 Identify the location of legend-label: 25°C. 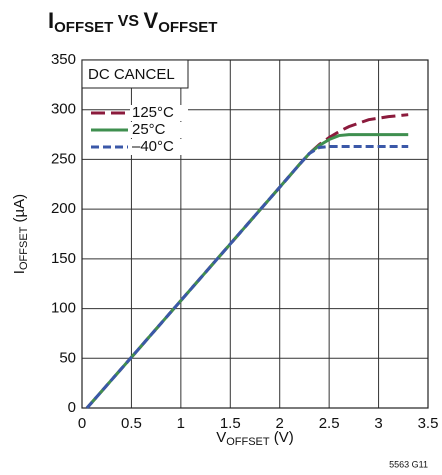
(149, 129).